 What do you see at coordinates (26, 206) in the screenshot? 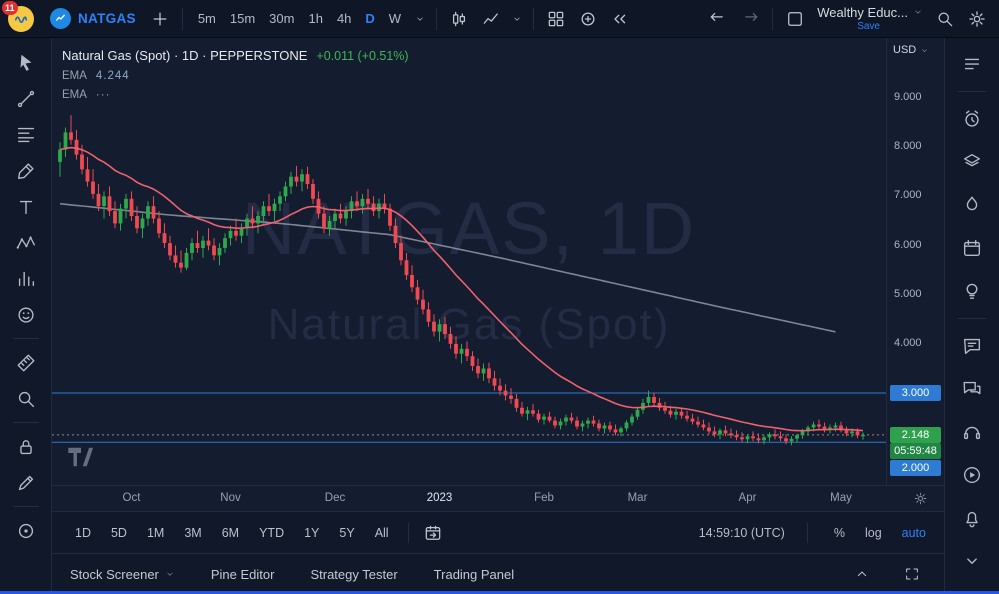
I see `text-icon` at bounding box center [26, 206].